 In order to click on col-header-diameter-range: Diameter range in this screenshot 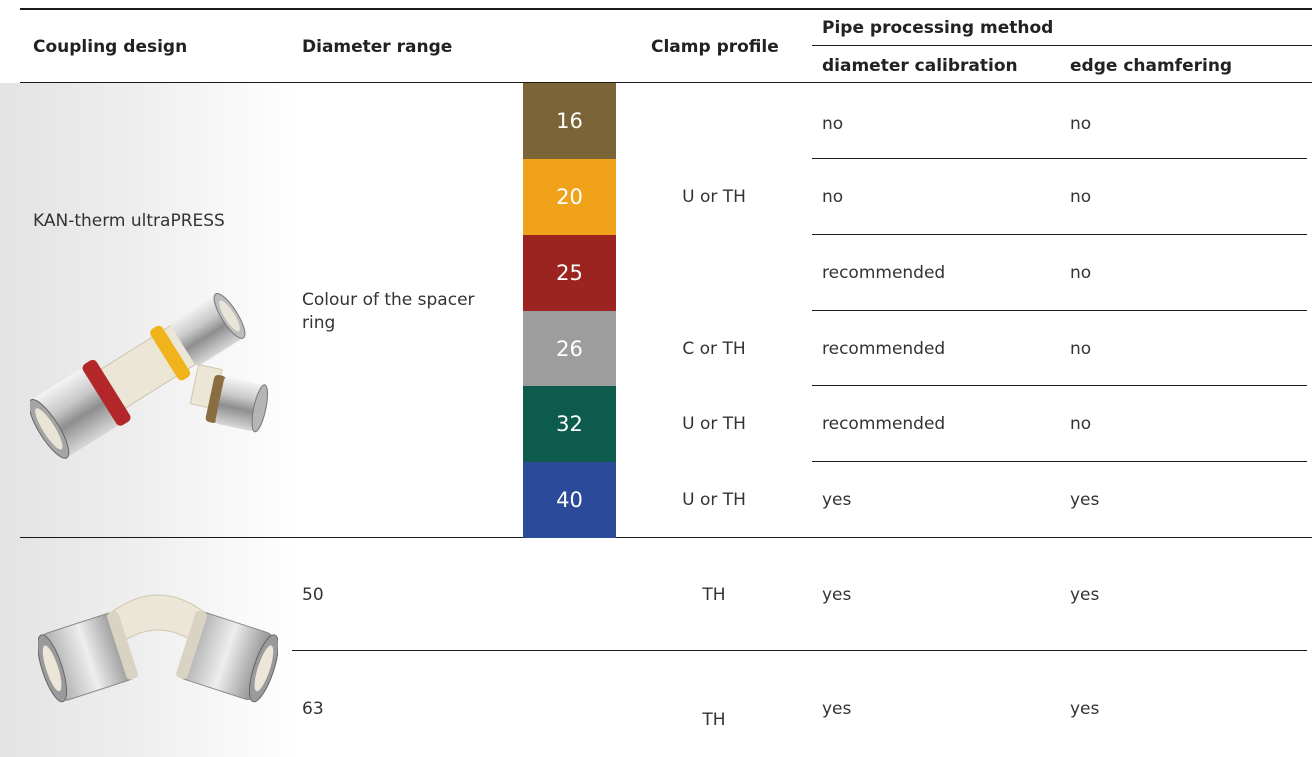, I will do `click(377, 47)`.